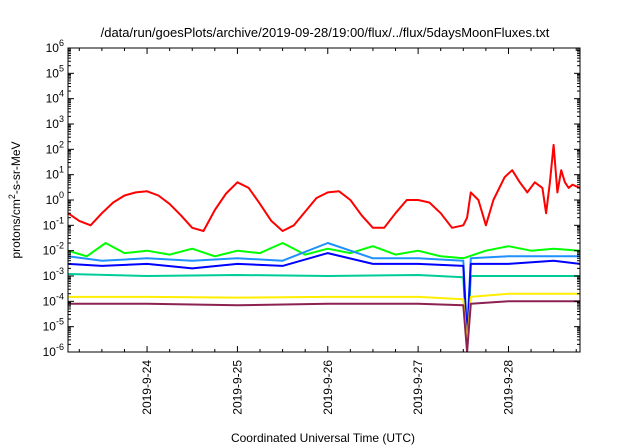 Image resolution: width=640 pixels, height=448 pixels. What do you see at coordinates (55, 46) in the screenshot?
I see `y-tick-label: 10⁶` at bounding box center [55, 46].